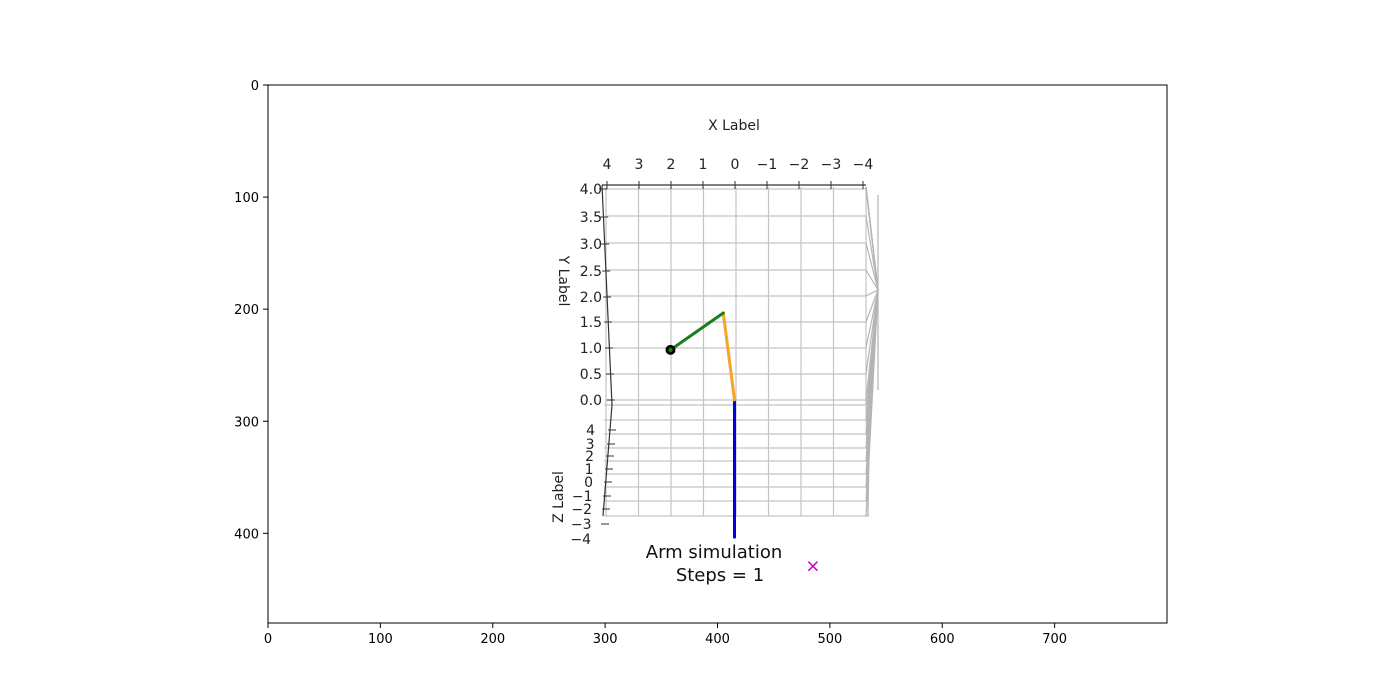 The height and width of the screenshot is (700, 1400). I want to click on x-tick-label: 3, so click(639, 165).